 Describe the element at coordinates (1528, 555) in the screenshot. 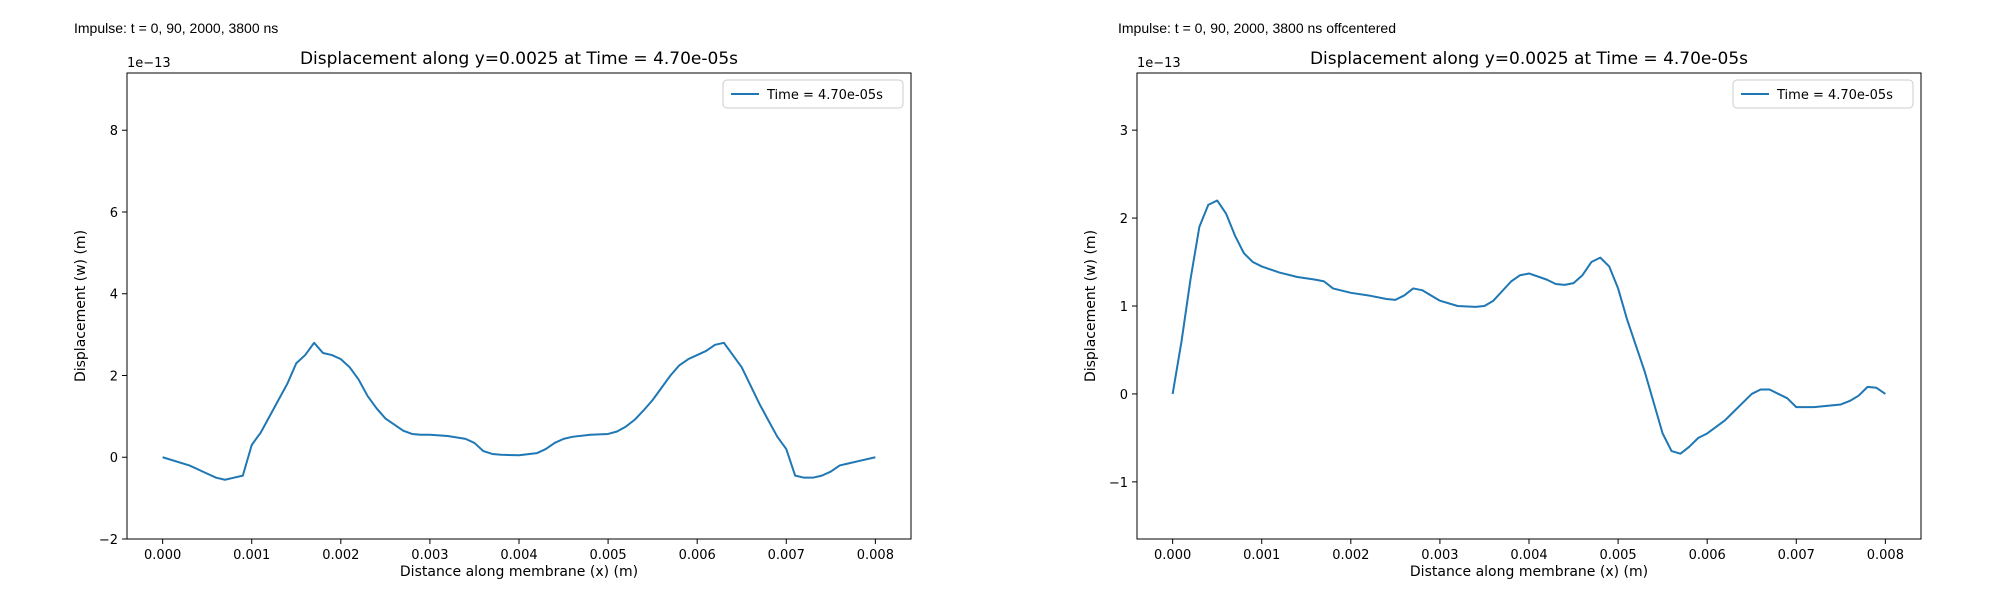

I see `right-x-tick-label: 0.004` at that location.